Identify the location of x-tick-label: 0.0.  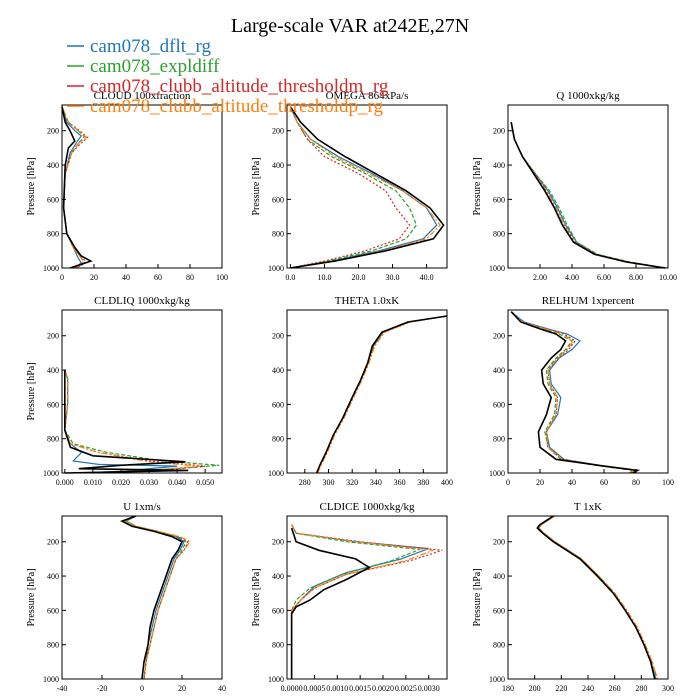
(290, 277).